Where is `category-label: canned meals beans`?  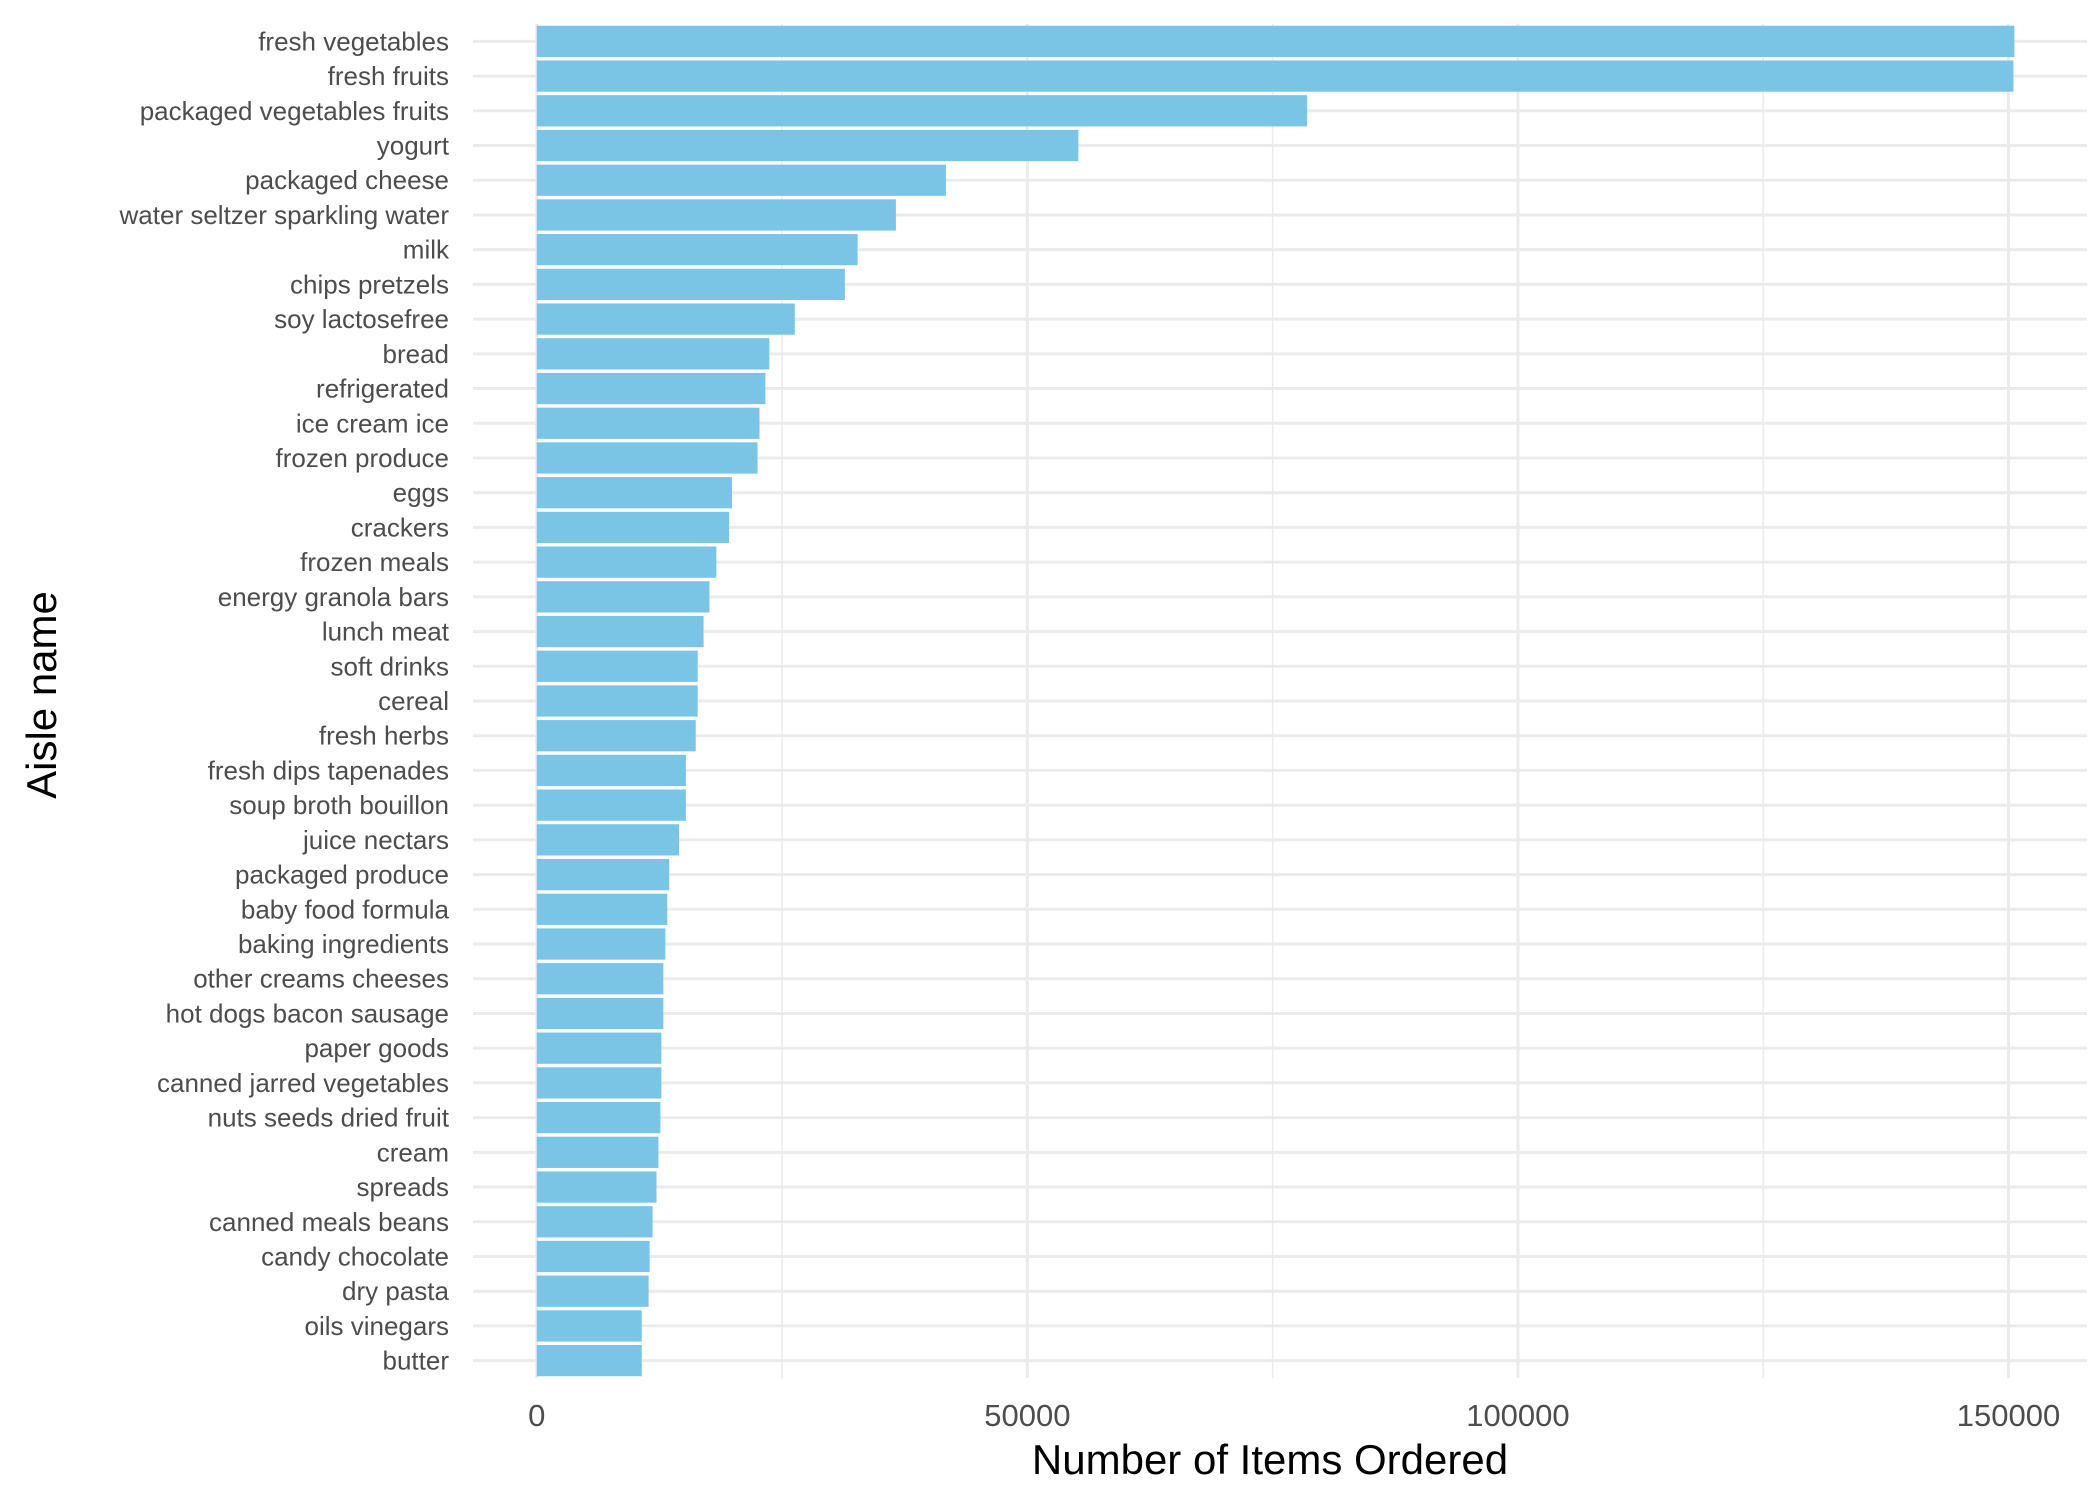
category-label: canned meals beans is located at coordinates (329, 1222).